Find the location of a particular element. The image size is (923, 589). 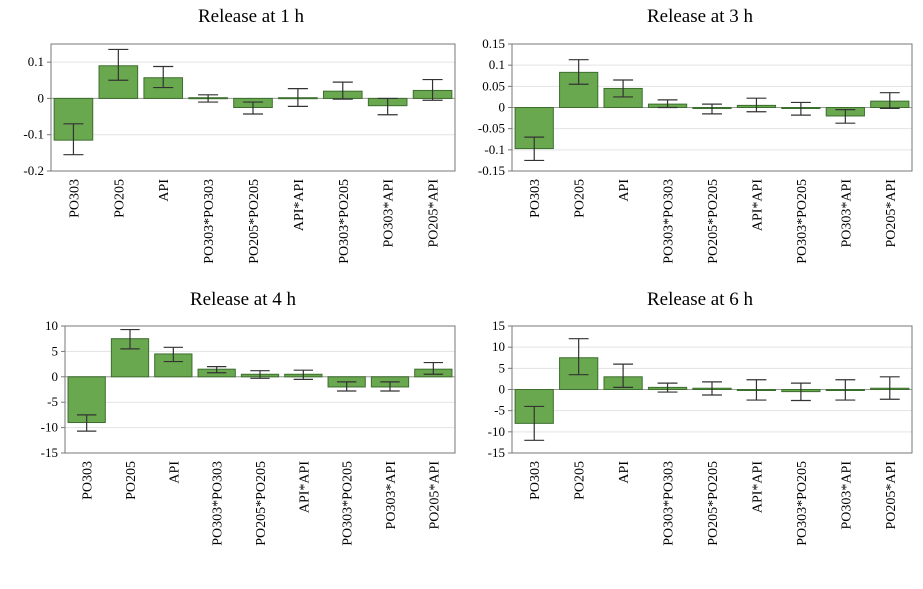

y-tick-label: 15 is located at coordinates (498, 325).